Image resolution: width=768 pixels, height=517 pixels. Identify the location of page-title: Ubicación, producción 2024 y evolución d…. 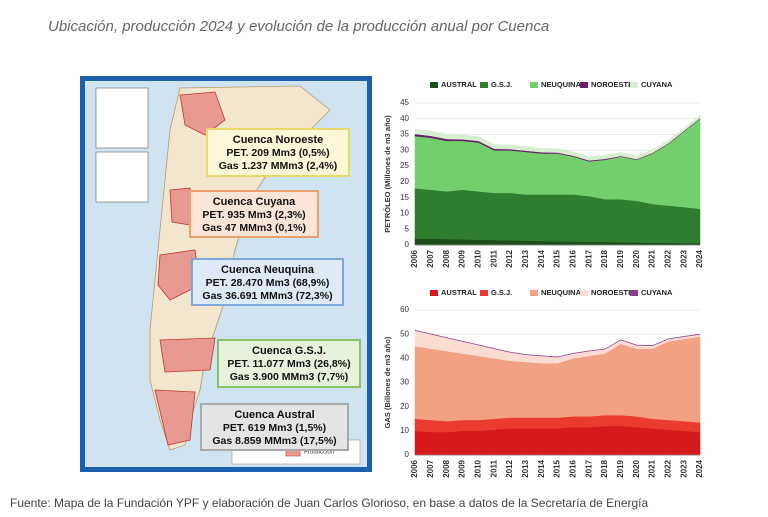
(298, 26).